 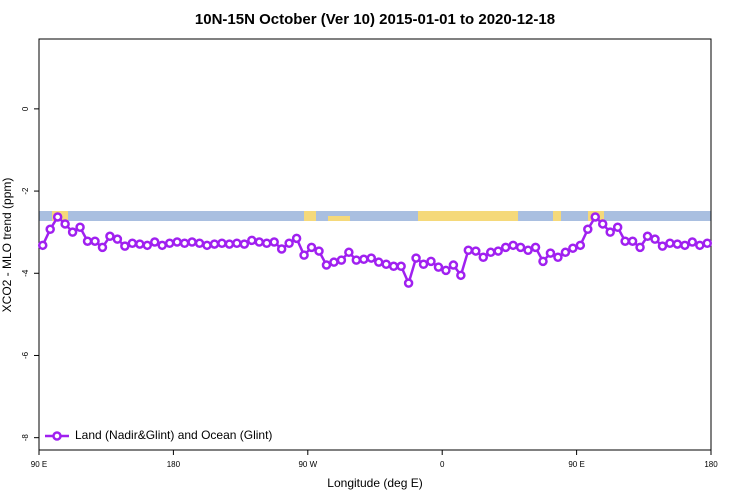 What do you see at coordinates (57, 436) in the screenshot?
I see `legend-marker` at bounding box center [57, 436].